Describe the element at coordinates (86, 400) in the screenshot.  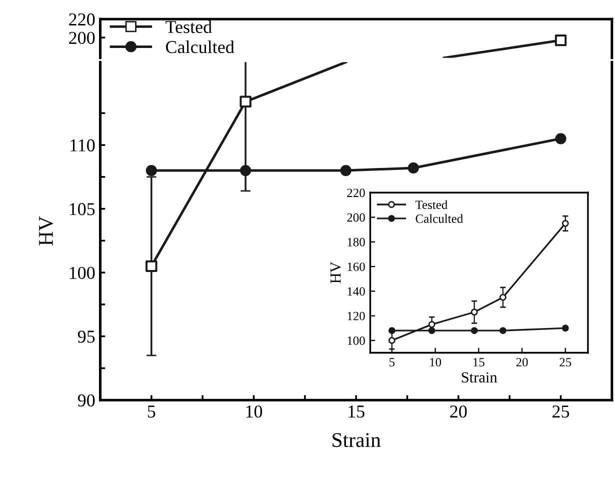
I see `y-tick-label: 90` at that location.